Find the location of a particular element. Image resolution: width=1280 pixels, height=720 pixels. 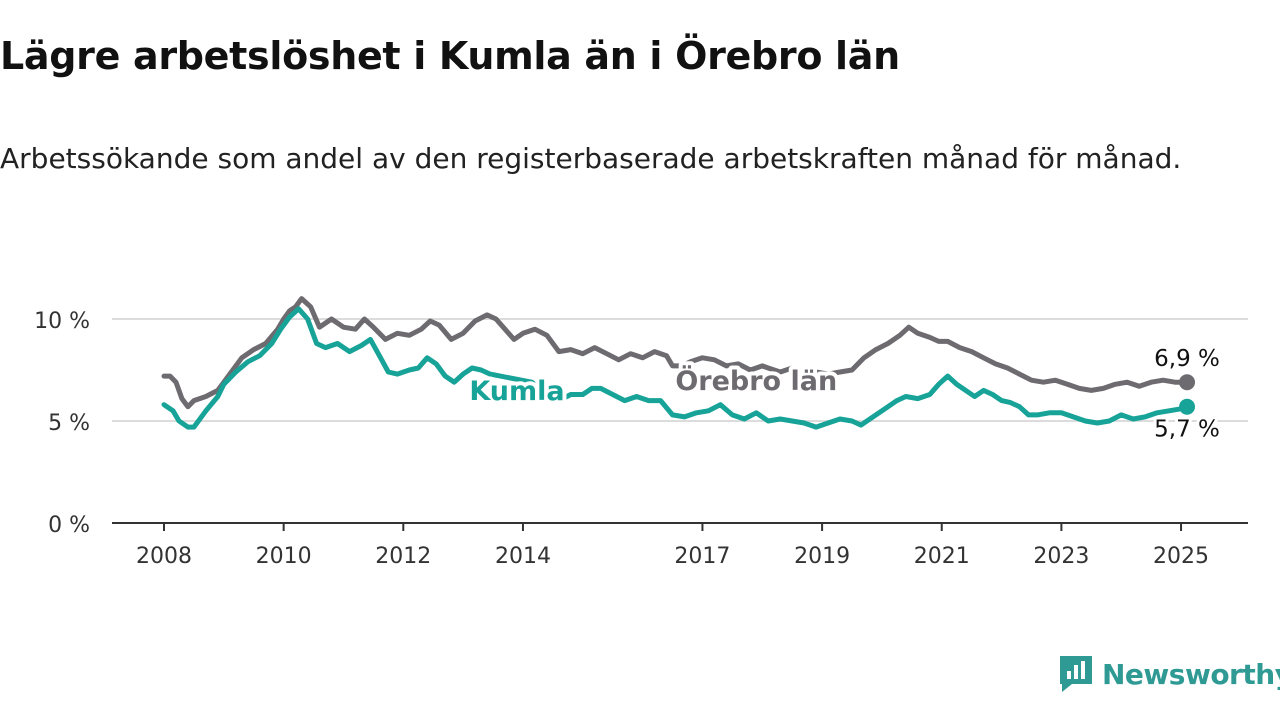

brand-logo: Newsworthy is located at coordinates (1169, 674).